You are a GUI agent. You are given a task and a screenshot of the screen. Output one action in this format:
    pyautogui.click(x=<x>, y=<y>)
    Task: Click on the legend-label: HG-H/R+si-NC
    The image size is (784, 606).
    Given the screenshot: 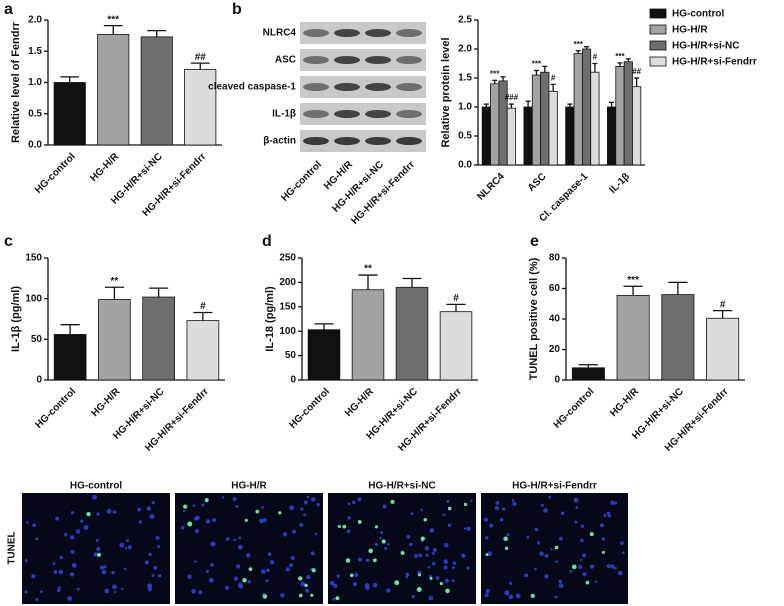 What is the action you would take?
    pyautogui.click(x=706, y=46)
    